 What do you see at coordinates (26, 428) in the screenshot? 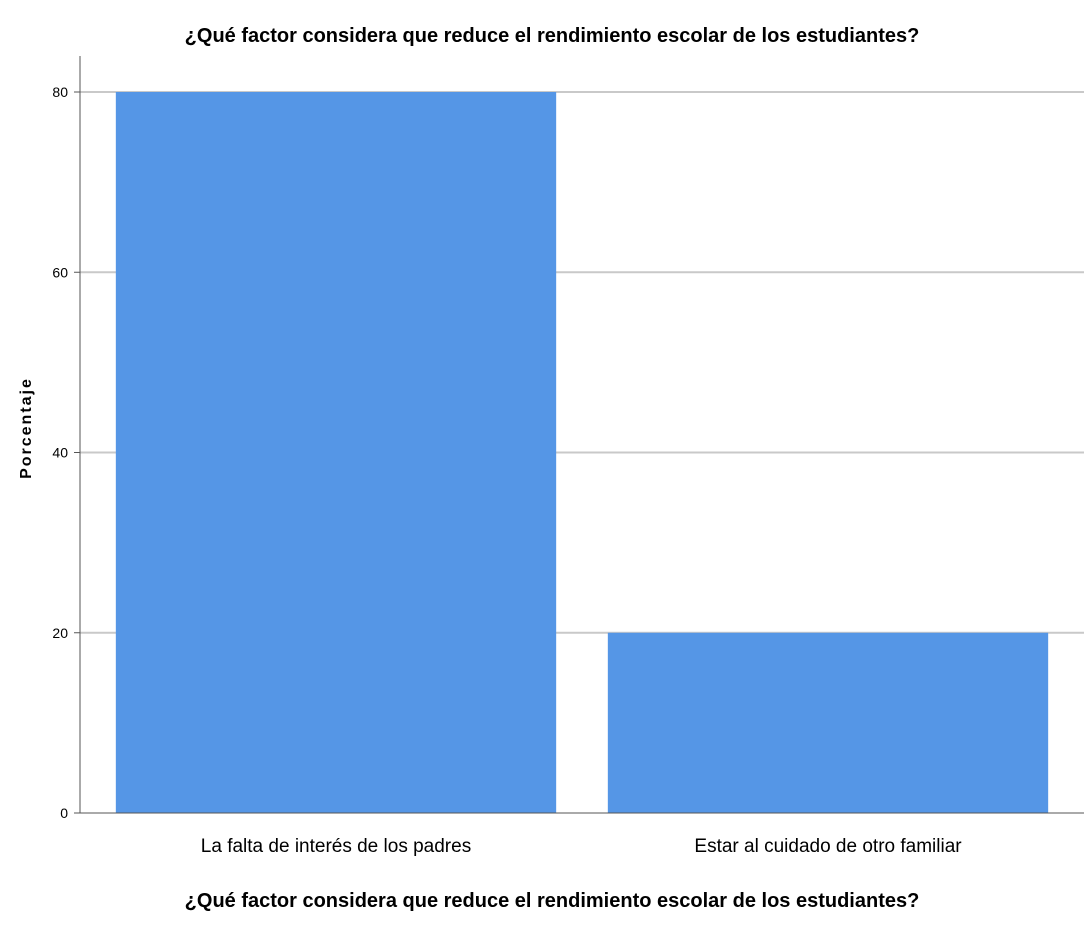
I see `y-axis-title: Porcentaje` at bounding box center [26, 428].